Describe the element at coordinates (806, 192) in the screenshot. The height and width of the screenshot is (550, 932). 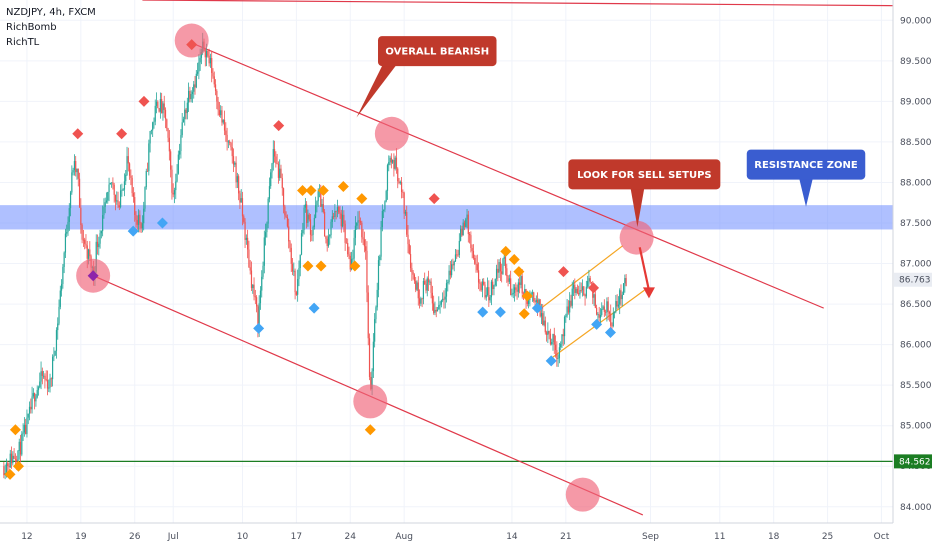
I see `callout-resistance-zone-pointer` at that location.